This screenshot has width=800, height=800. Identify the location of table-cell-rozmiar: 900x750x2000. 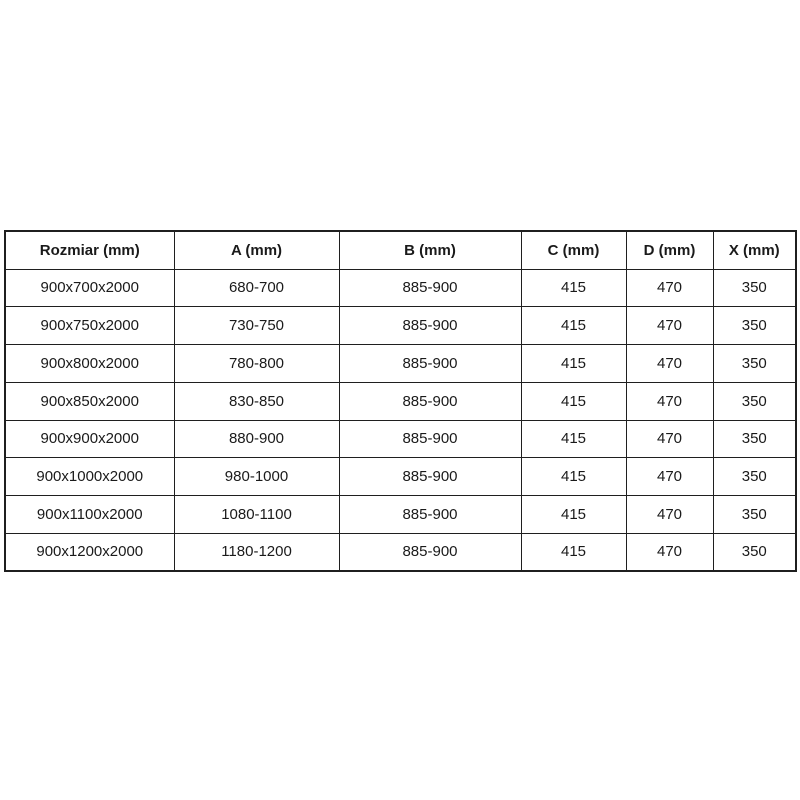
(89, 325).